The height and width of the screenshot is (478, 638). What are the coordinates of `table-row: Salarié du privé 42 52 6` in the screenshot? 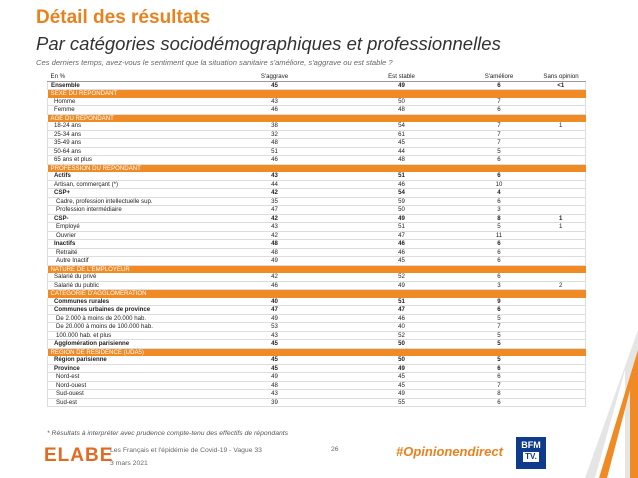 It's located at (316, 277).